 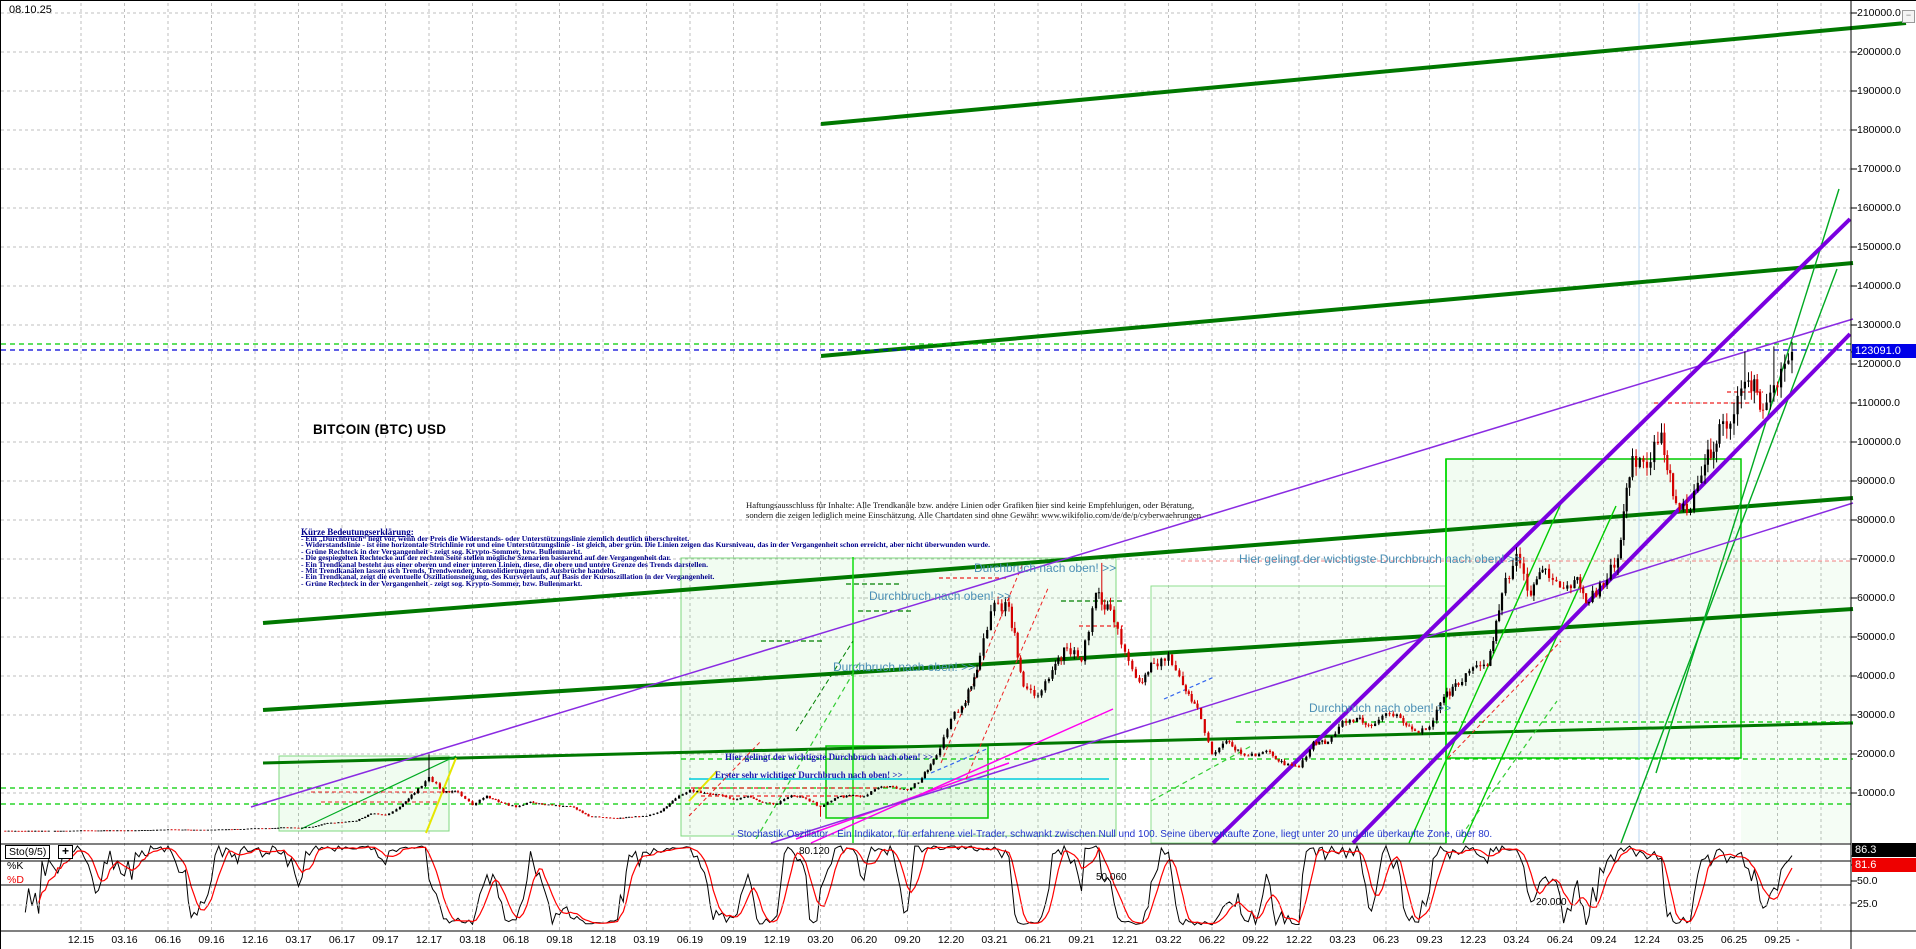 What do you see at coordinates (385, 940) in the screenshot?
I see `time-axis-label: 09.17` at bounding box center [385, 940].